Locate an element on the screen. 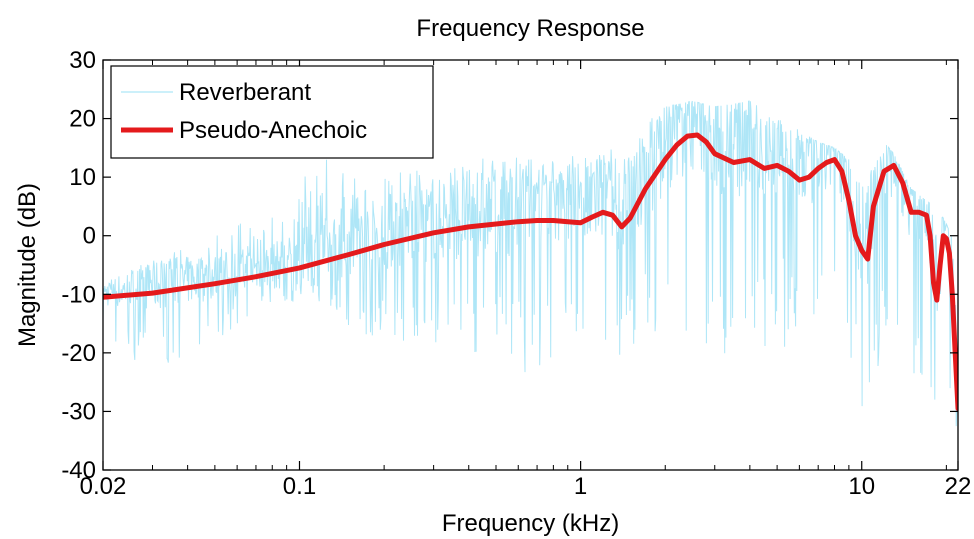  x-tick-label: 22 is located at coordinates (958, 486).